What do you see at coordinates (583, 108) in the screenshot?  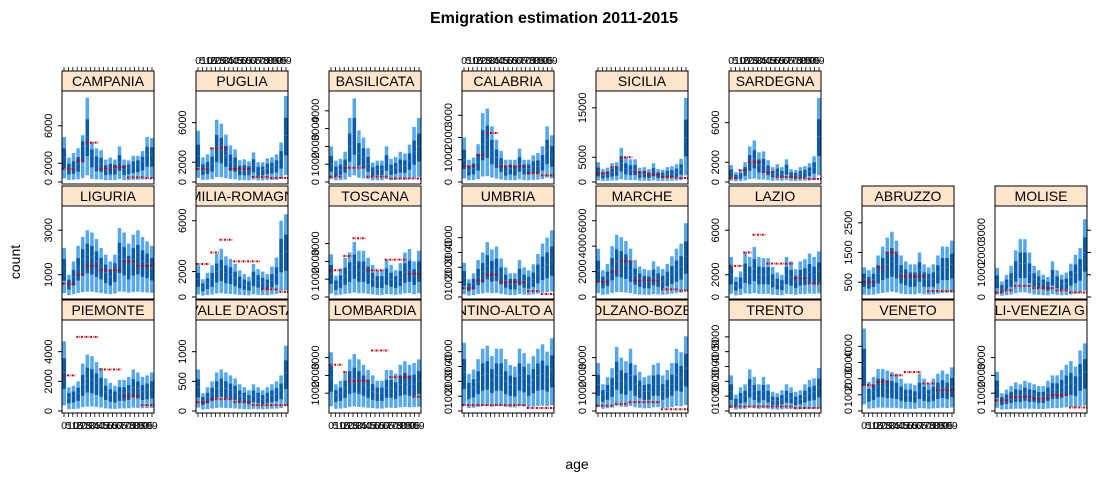 I see `y-tick-label: 15000` at bounding box center [583, 108].